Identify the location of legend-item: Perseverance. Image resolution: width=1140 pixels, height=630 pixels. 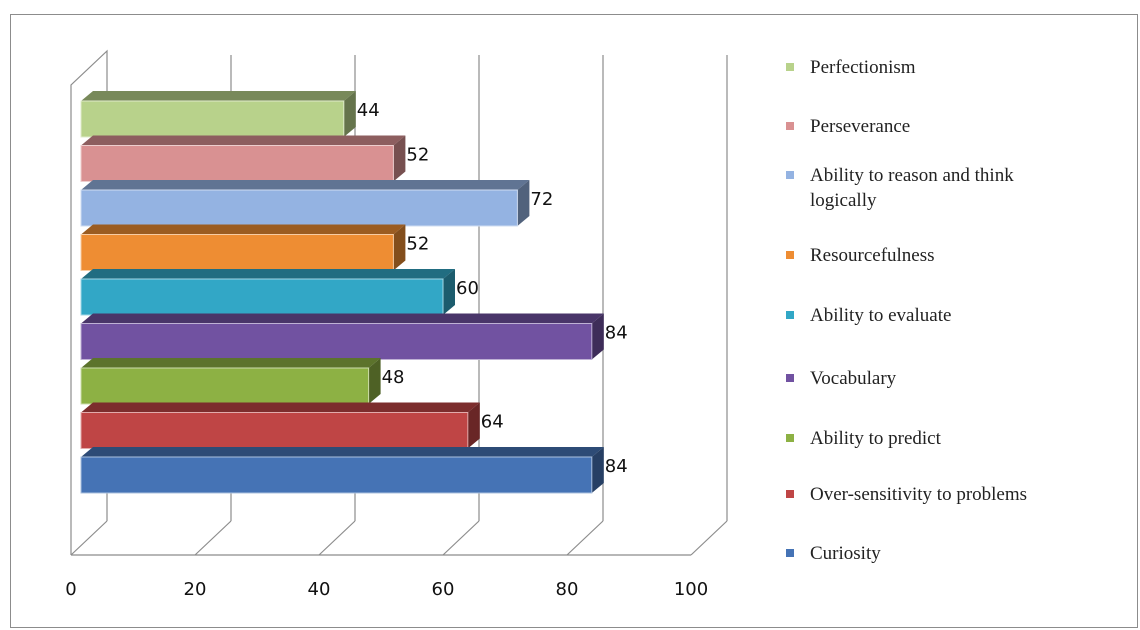
(848, 126).